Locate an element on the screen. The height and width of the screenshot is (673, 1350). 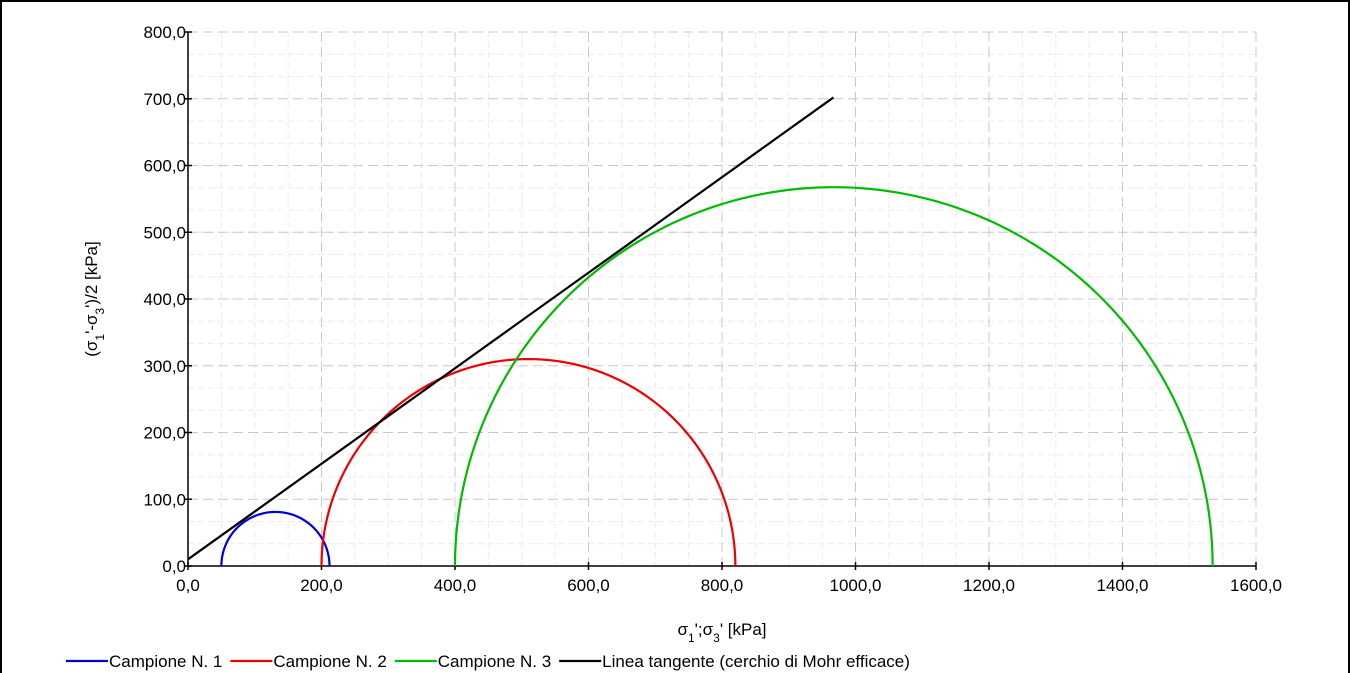
x-tick-label: 600,0 is located at coordinates (588, 585).